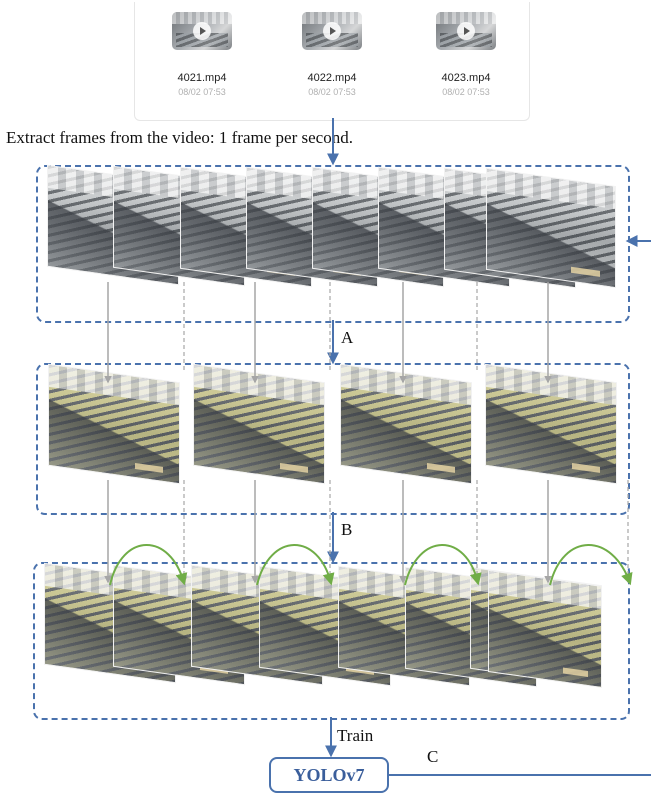 The height and width of the screenshot is (797, 651). I want to click on video-file-3: 4023.mp4 08/02 07:53, so click(466, 54).